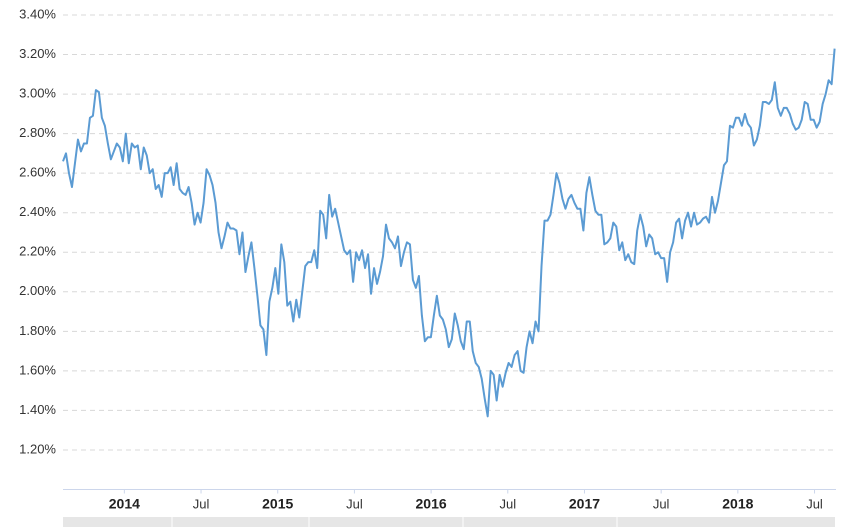 This screenshot has height=527, width=855. I want to click on y-tick-label: 2.20%, so click(37, 251).